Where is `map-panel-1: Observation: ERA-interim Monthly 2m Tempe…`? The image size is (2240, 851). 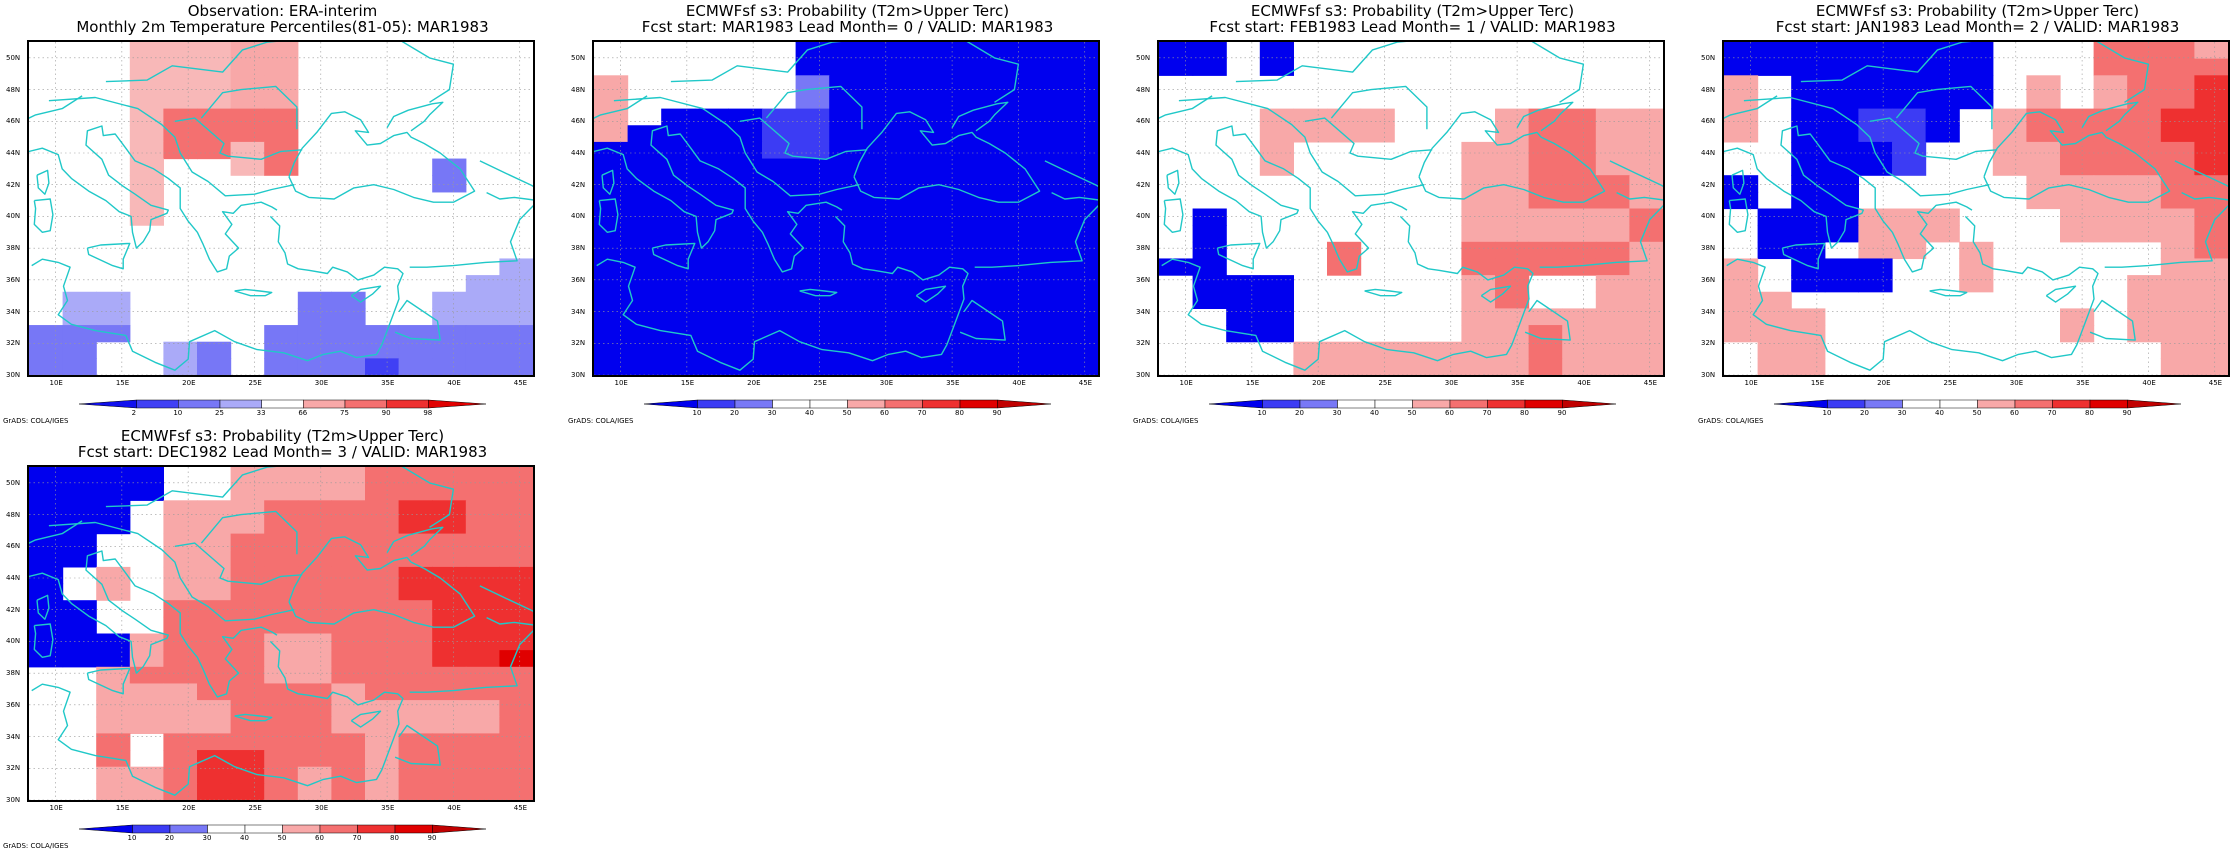
map-panel-1: Observation: ERA-interim Monthly 2m Tempe… is located at coordinates (282, 212).